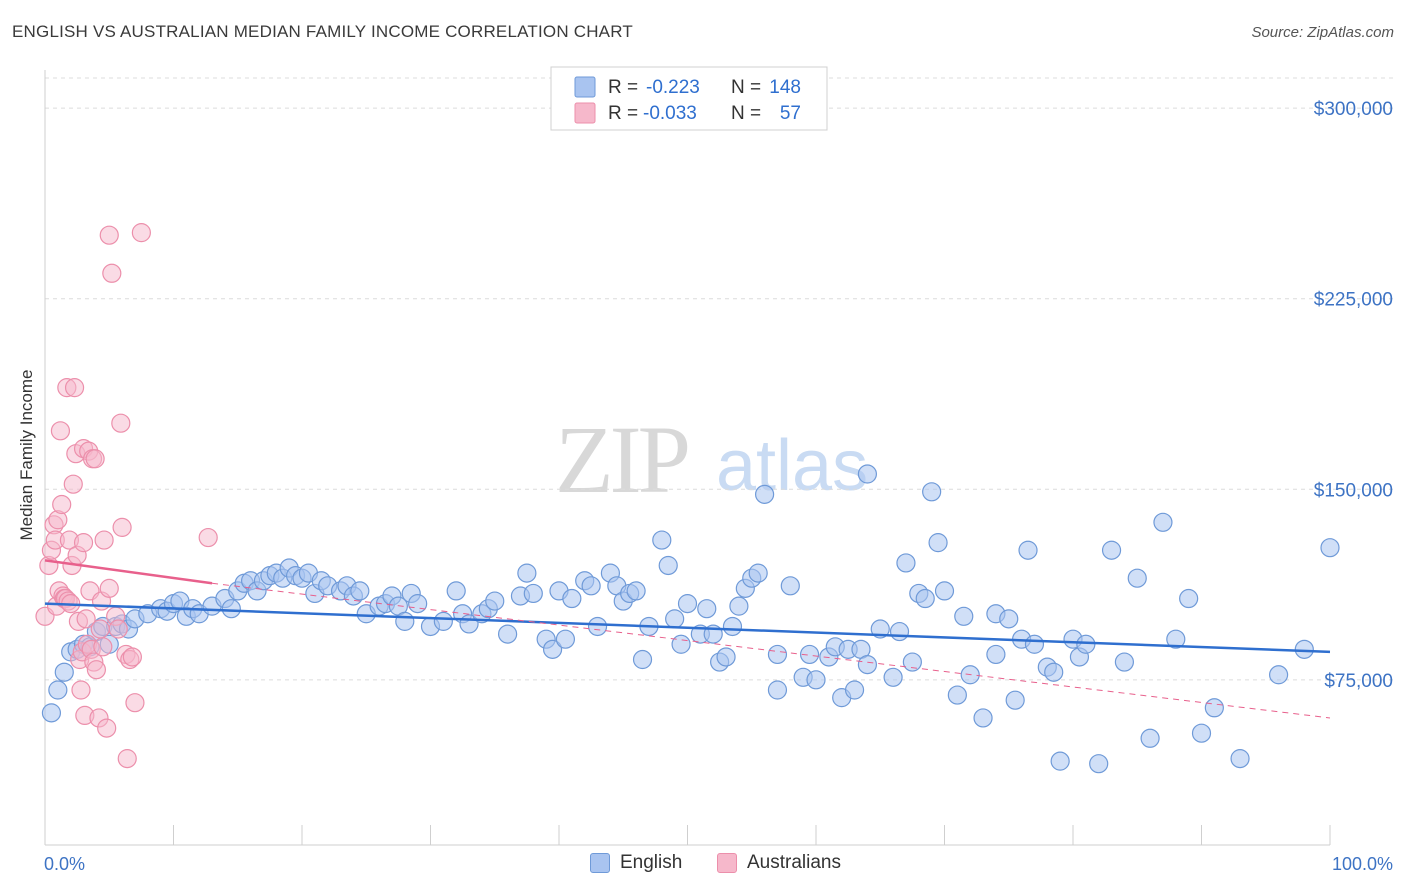 The image size is (1406, 892). I want to click on english-trend-line, so click(687, 628).